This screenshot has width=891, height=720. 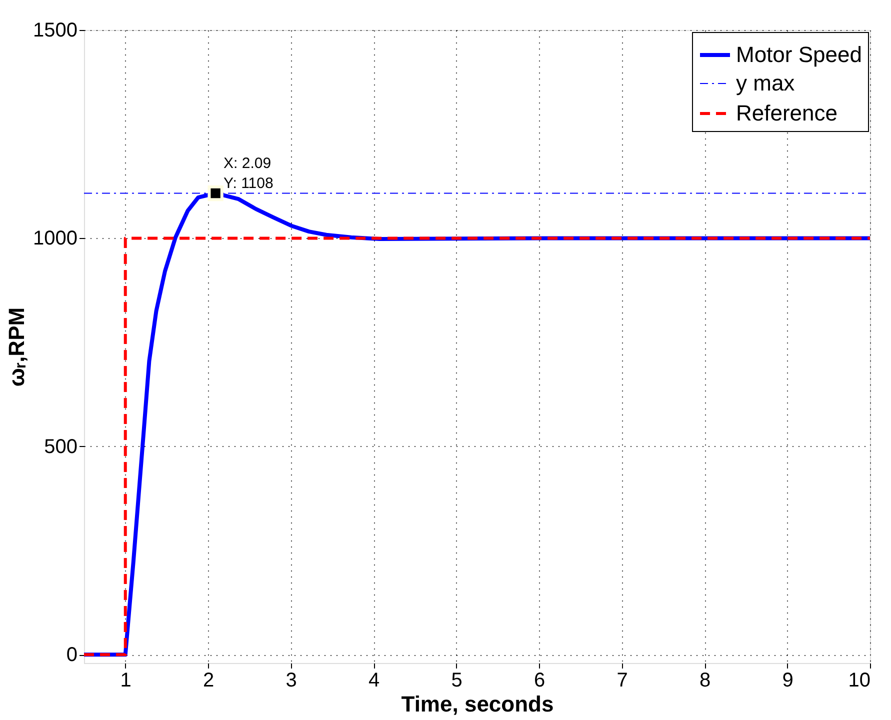 What do you see at coordinates (787, 113) in the screenshot?
I see `legend-label: Reference` at bounding box center [787, 113].